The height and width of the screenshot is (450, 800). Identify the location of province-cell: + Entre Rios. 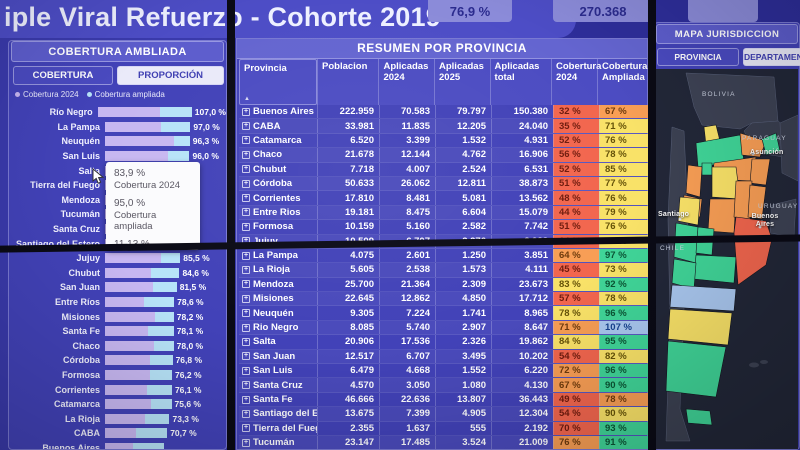
(278, 212).